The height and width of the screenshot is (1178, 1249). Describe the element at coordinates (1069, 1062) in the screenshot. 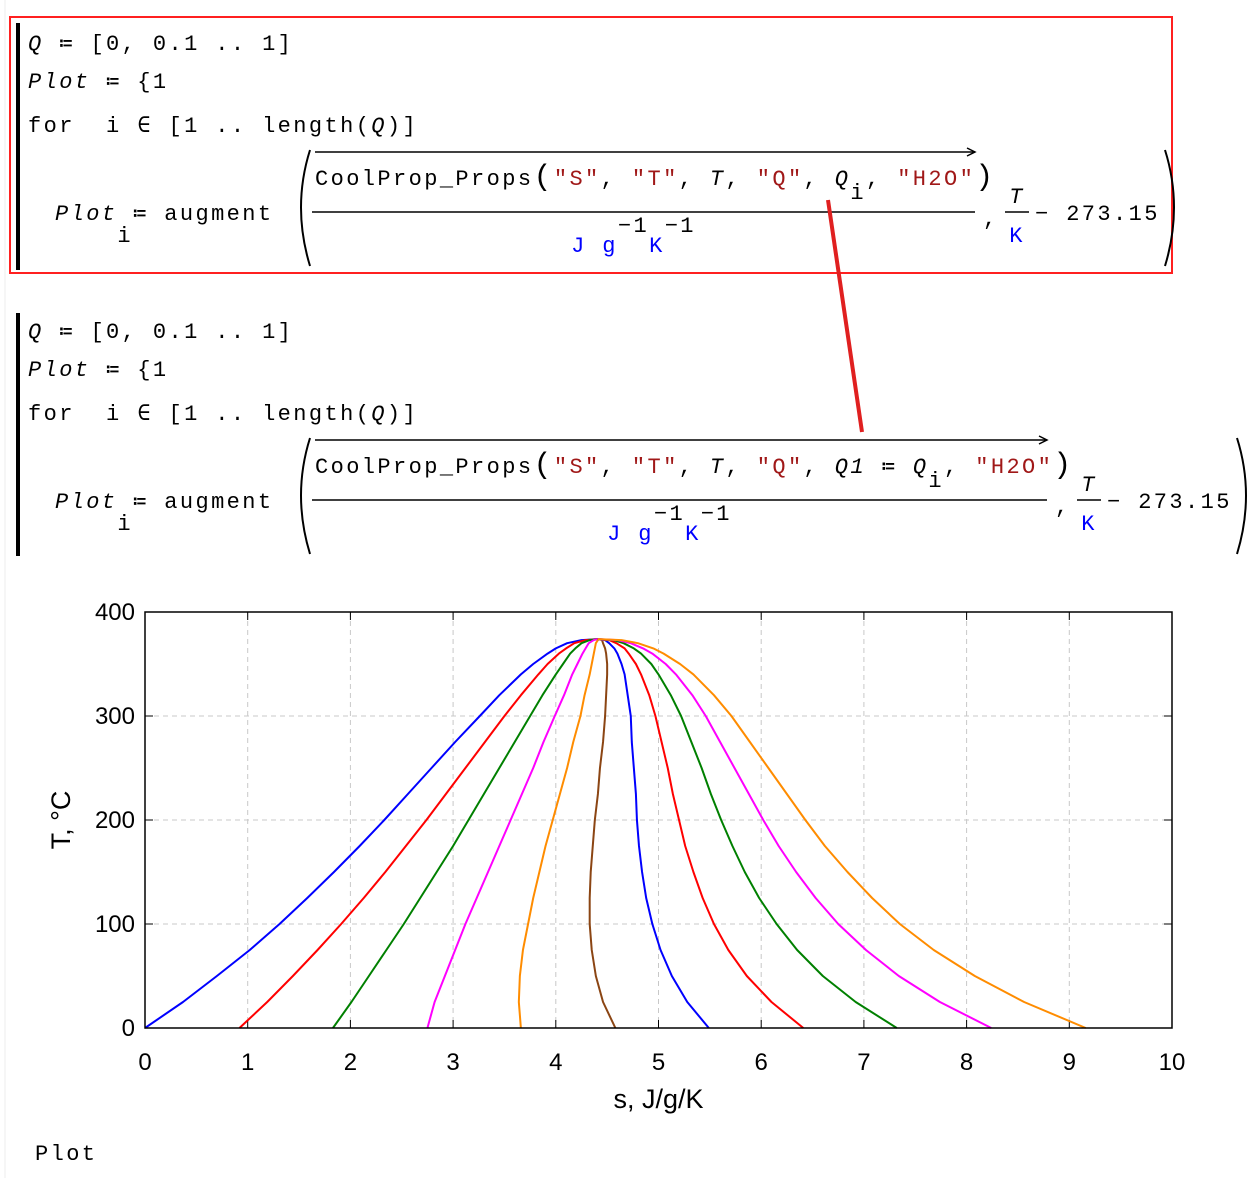

I see `x-tick-label: 9` at that location.